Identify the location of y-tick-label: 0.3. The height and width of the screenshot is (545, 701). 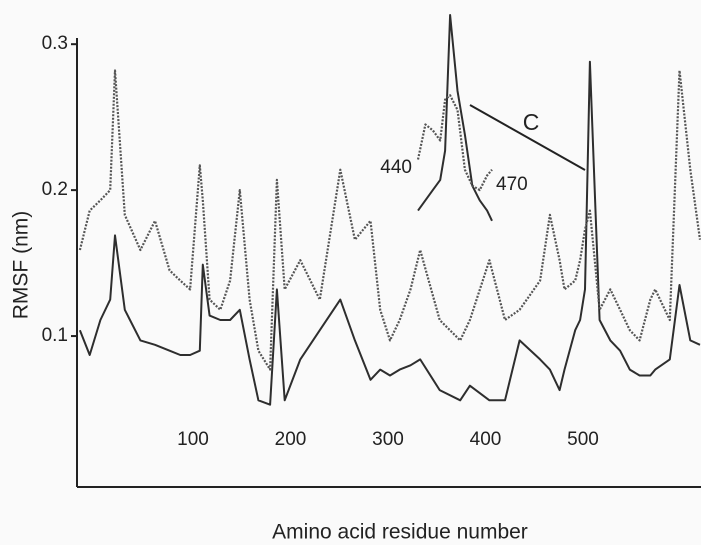
(55, 43).